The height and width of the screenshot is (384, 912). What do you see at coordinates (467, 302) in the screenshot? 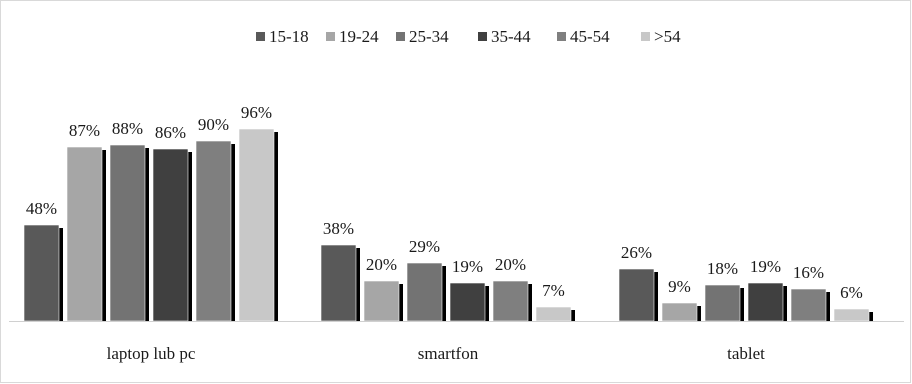
I see `bar-35-44-smartfon` at bounding box center [467, 302].